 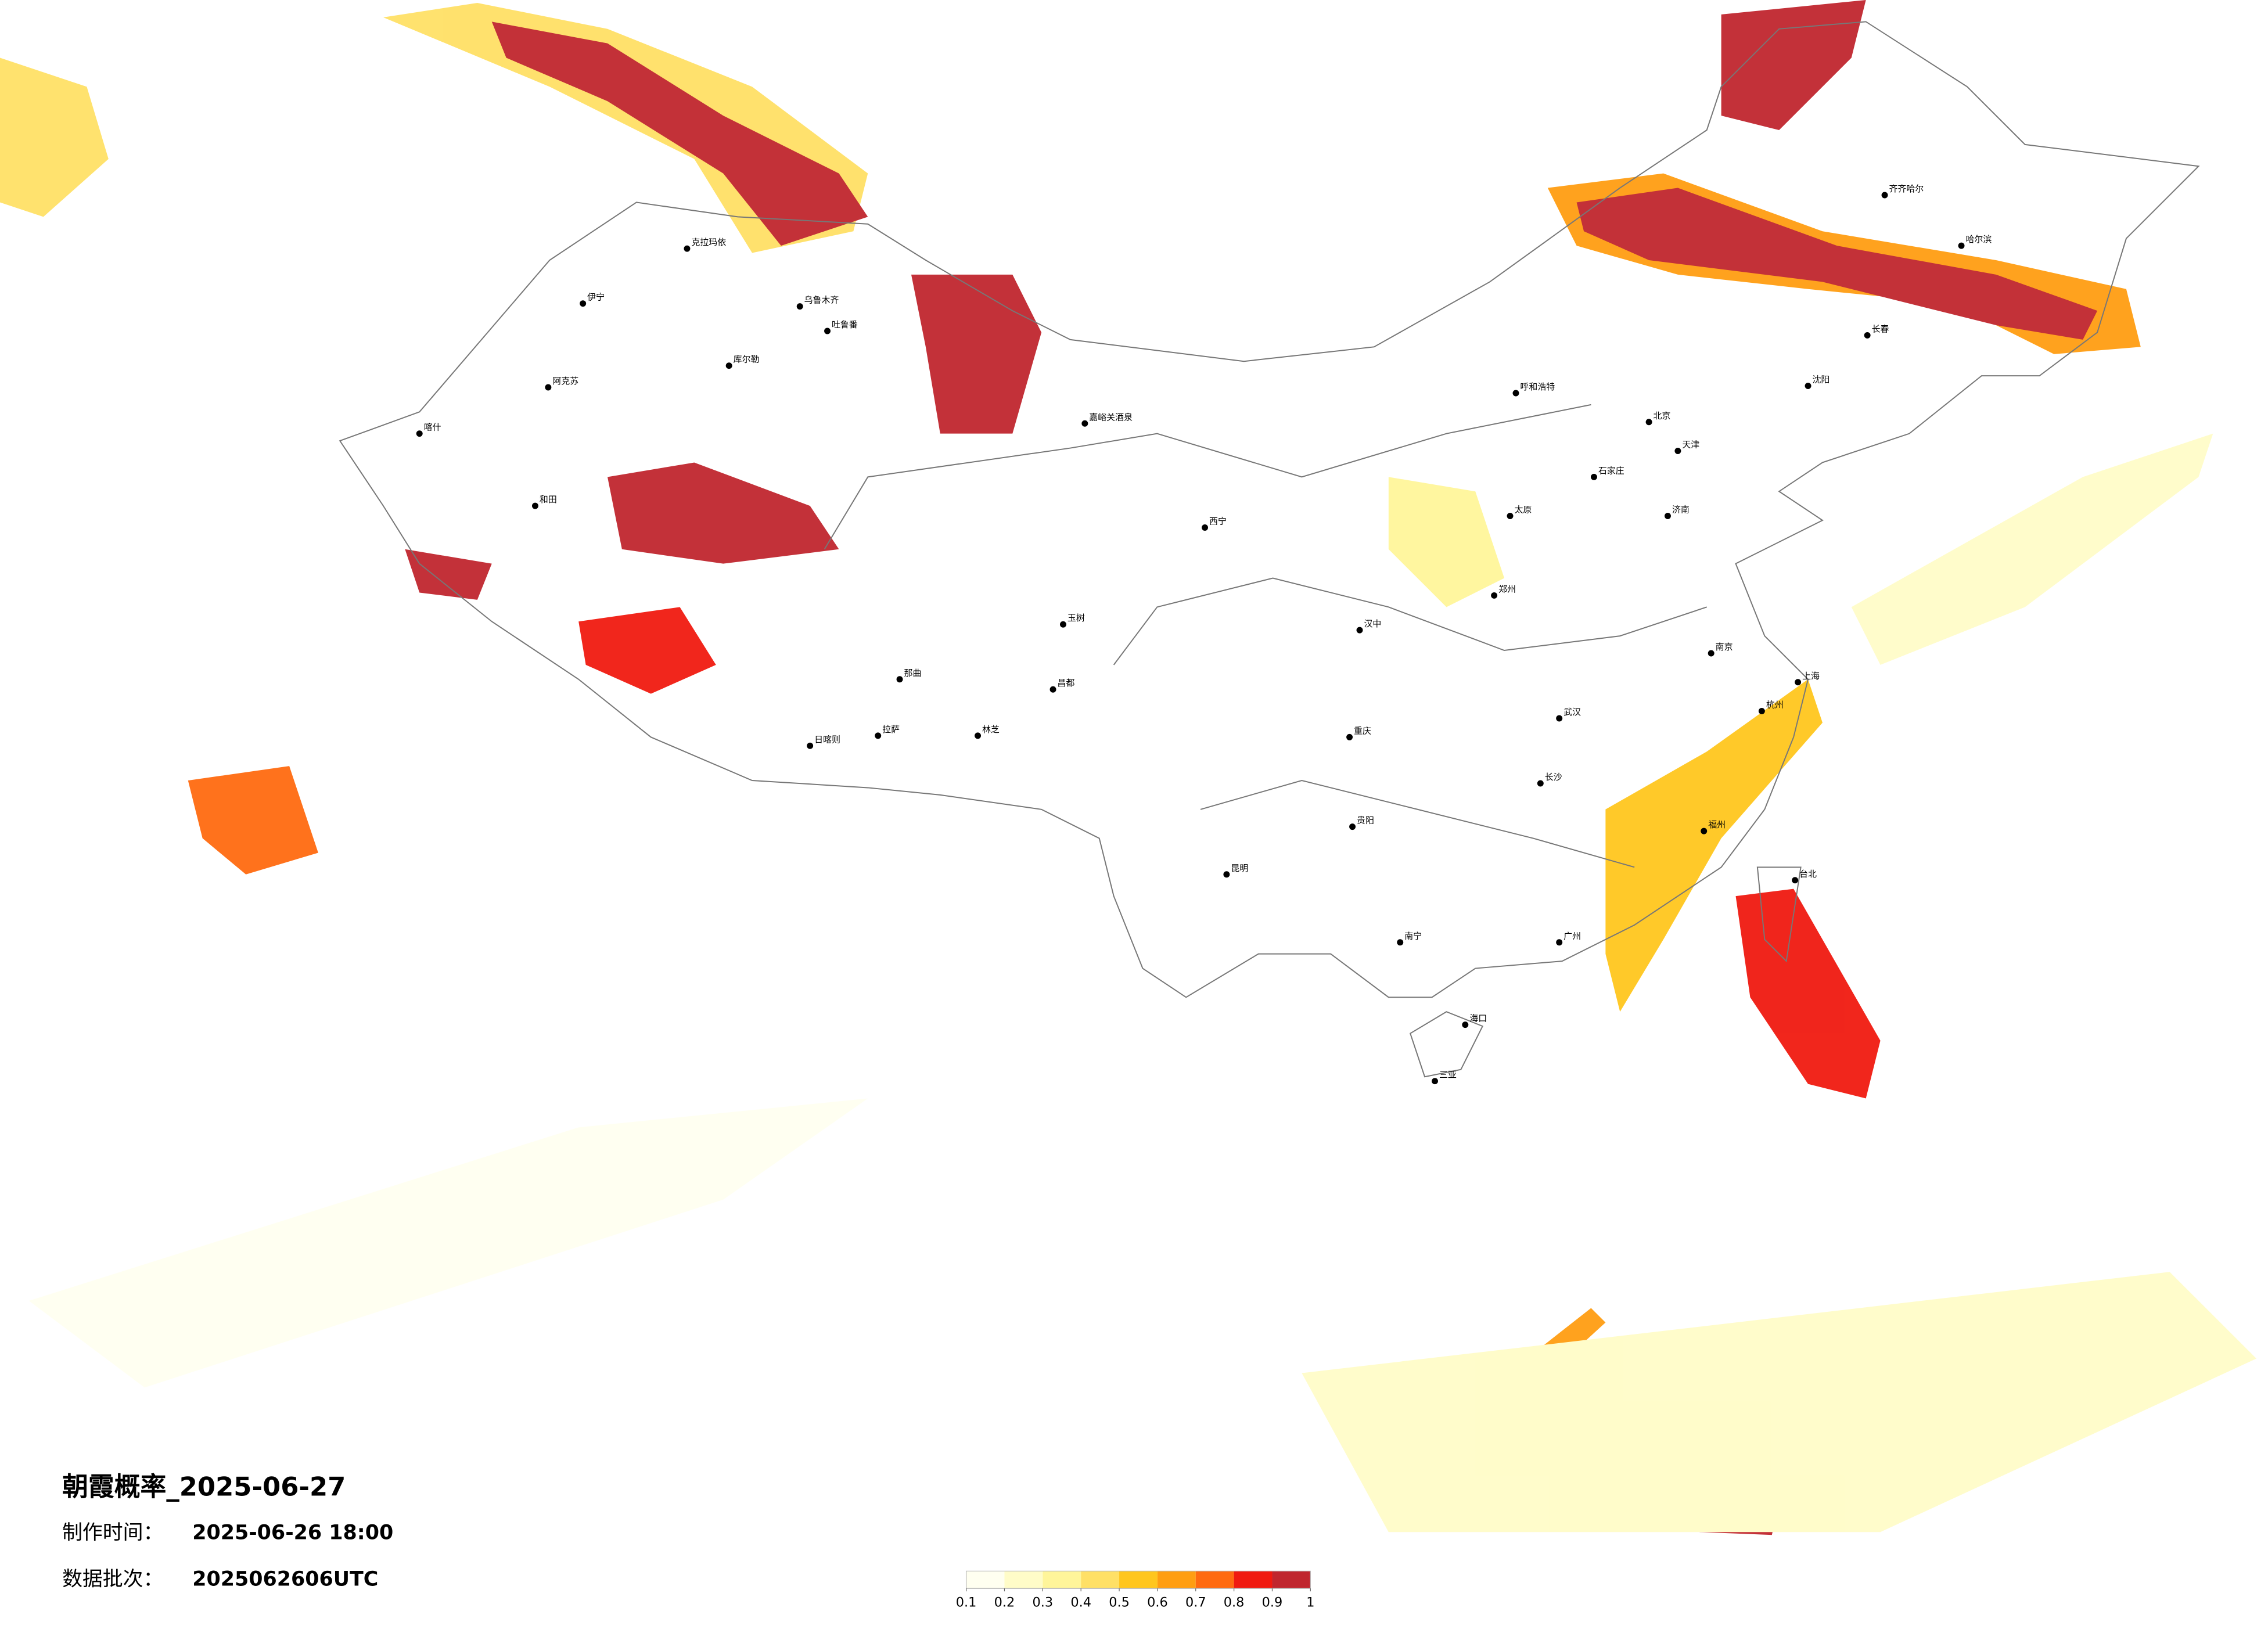 What do you see at coordinates (1717, 825) in the screenshot?
I see `city-label: 福州` at bounding box center [1717, 825].